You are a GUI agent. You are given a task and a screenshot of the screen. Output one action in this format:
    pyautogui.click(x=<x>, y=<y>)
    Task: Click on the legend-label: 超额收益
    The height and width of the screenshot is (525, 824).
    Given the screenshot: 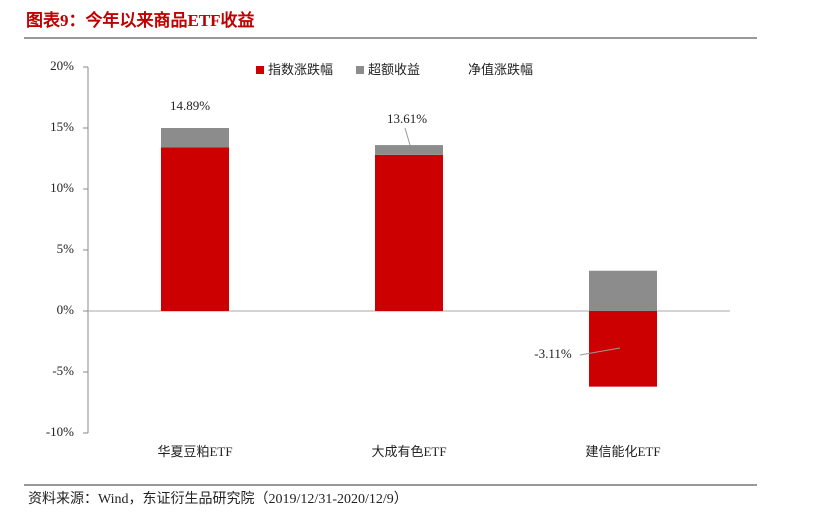 What is the action you would take?
    pyautogui.click(x=394, y=69)
    